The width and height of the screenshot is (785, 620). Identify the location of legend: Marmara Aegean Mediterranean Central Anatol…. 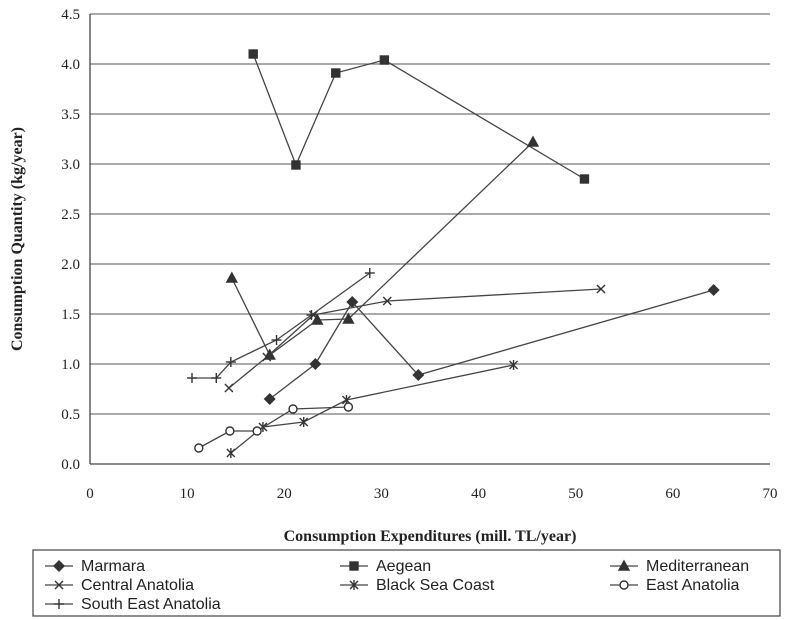
(397, 585).